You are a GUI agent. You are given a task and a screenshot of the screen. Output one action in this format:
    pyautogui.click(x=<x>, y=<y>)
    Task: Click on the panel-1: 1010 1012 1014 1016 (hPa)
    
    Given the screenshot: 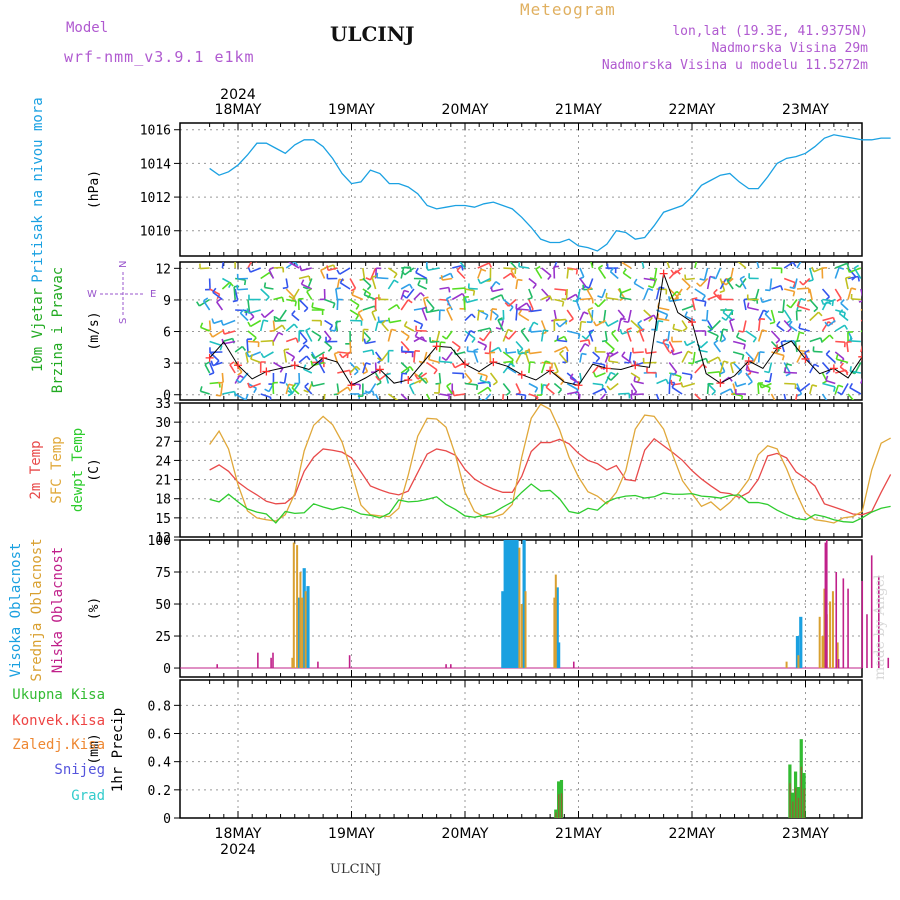 What is the action you would take?
    pyautogui.click(x=475, y=189)
    